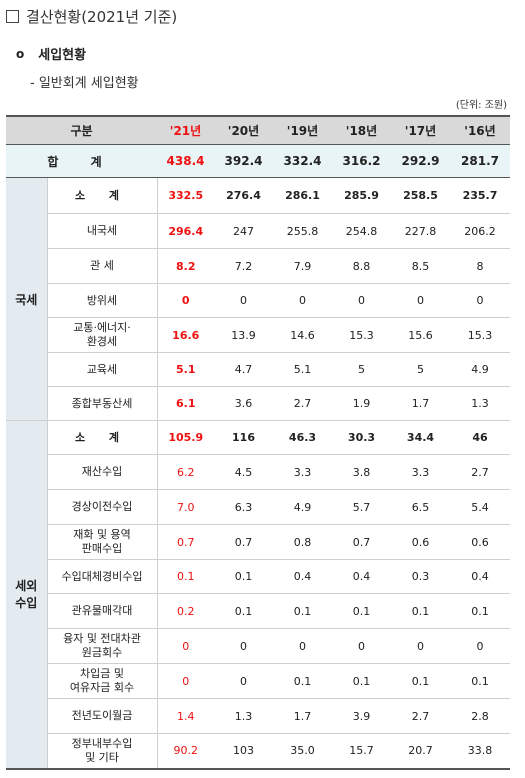 This screenshot has width=525, height=778. What do you see at coordinates (185, 161) in the screenshot?
I see `table-cell: 438.4` at bounding box center [185, 161].